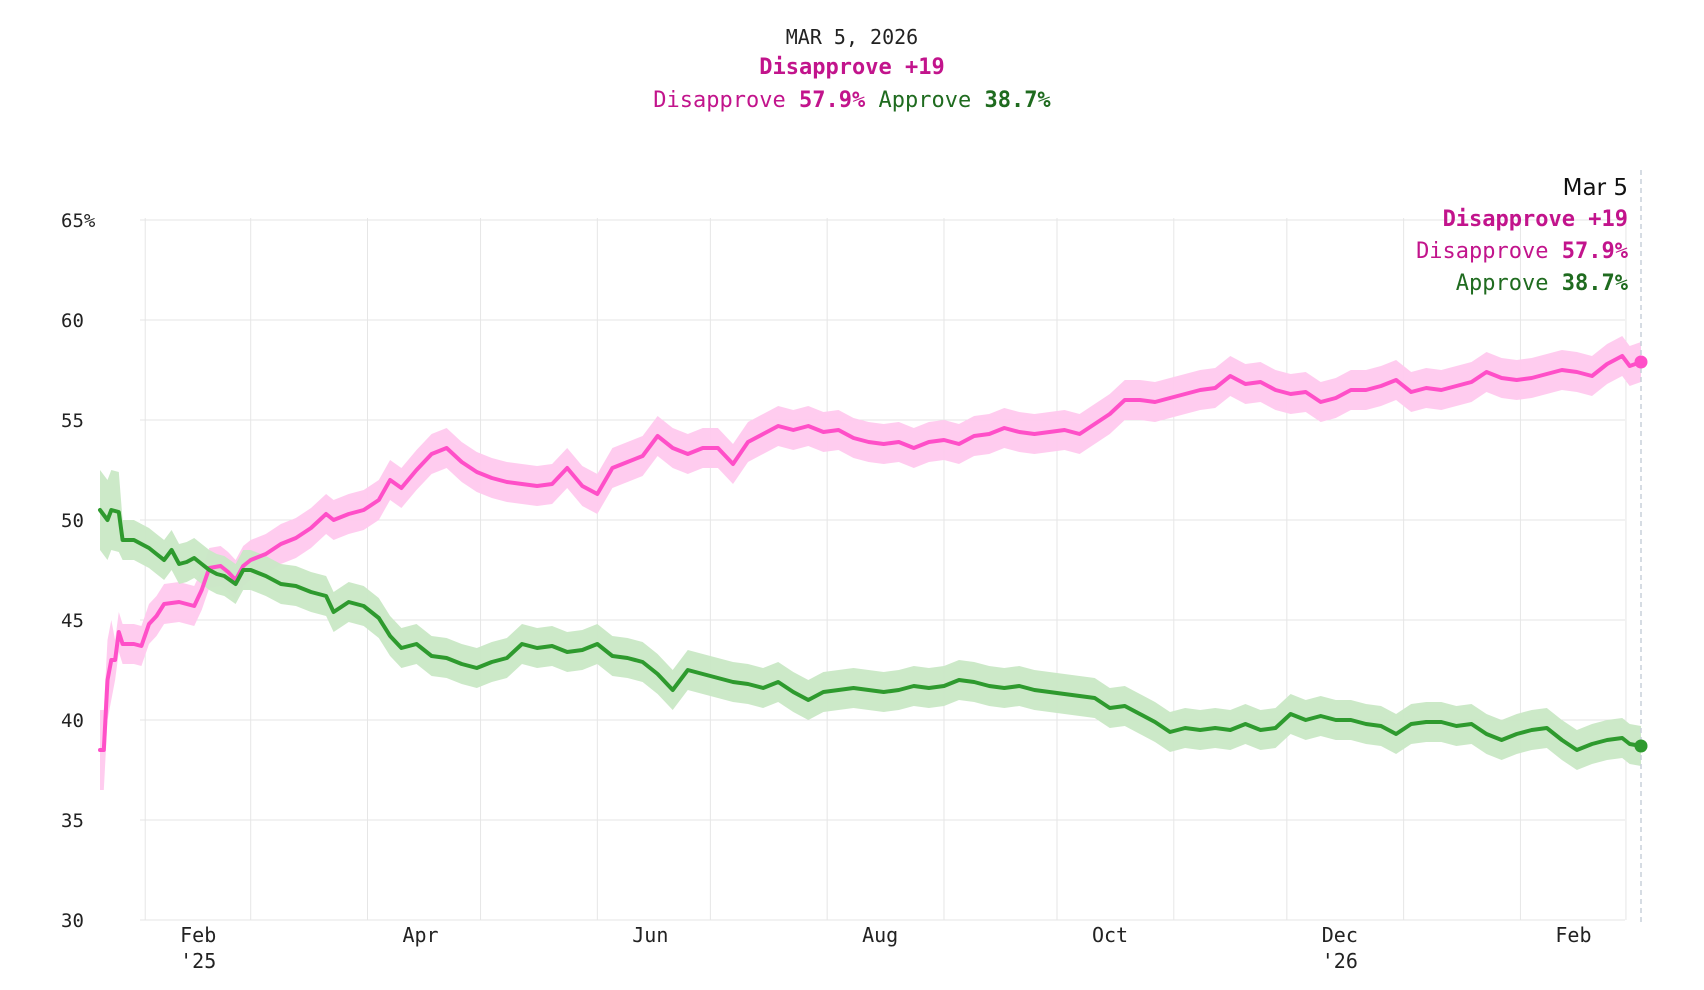 Image resolution: width=1704 pixels, height=990 pixels. I want to click on x-tick-label: Aug, so click(880, 935).